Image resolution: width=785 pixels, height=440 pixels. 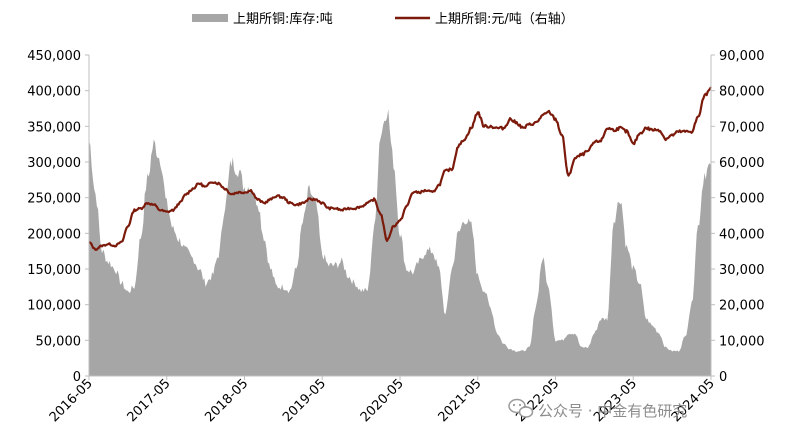 What do you see at coordinates (54, 163) in the screenshot?
I see `left-tick-label: 300,000` at bounding box center [54, 163].